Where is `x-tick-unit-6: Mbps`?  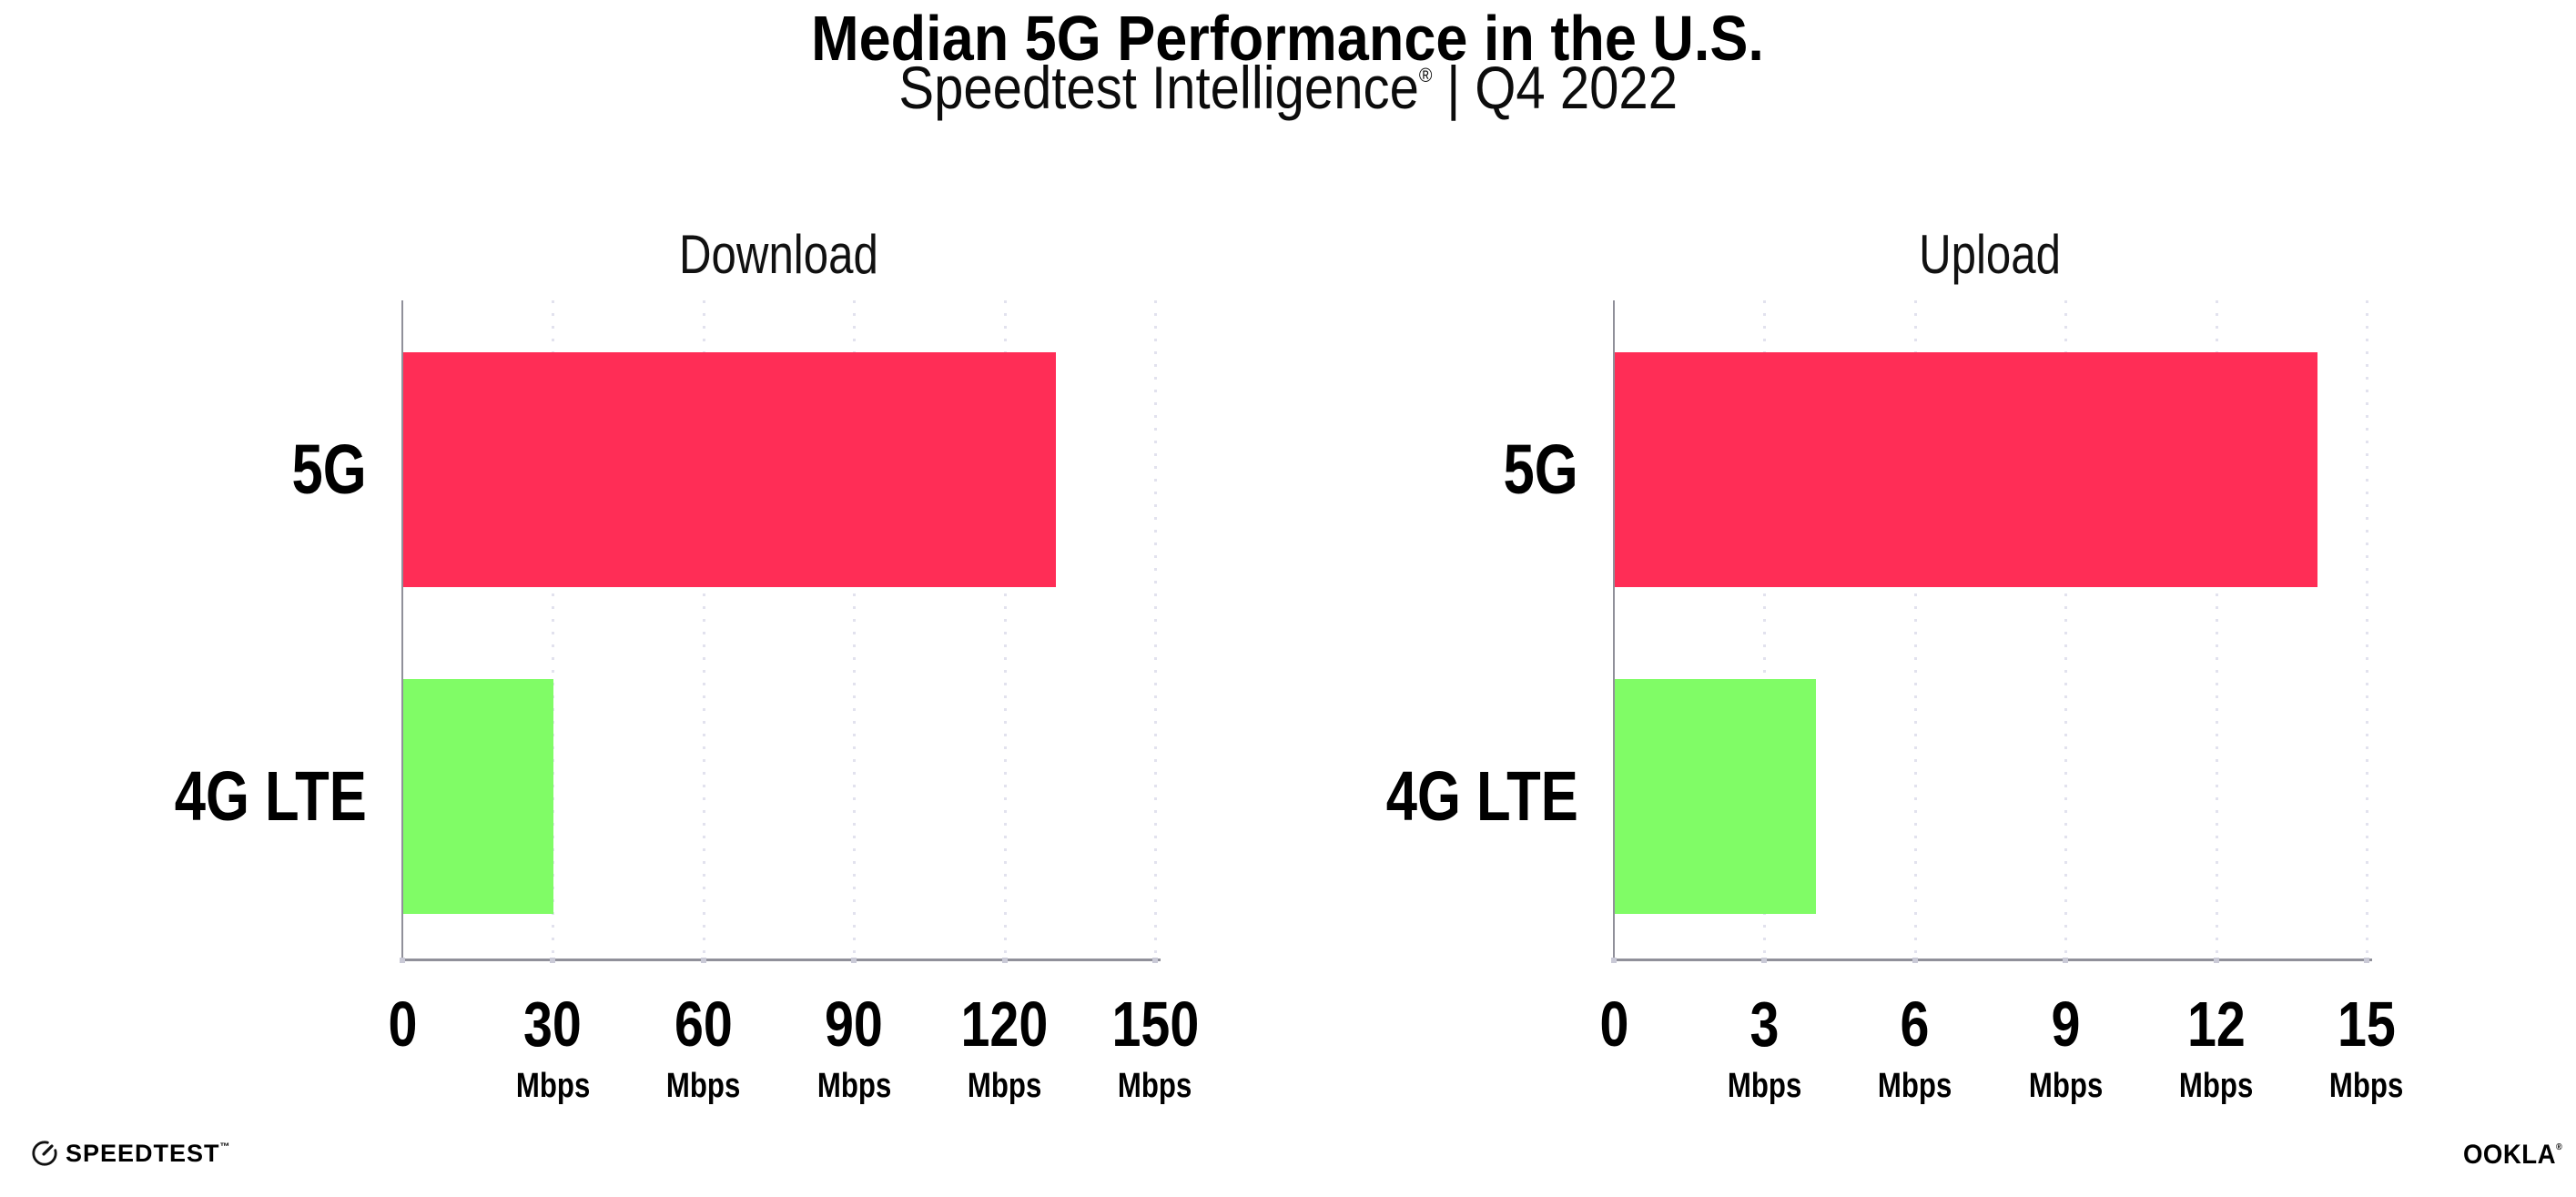 x-tick-unit-6: Mbps is located at coordinates (1915, 1086).